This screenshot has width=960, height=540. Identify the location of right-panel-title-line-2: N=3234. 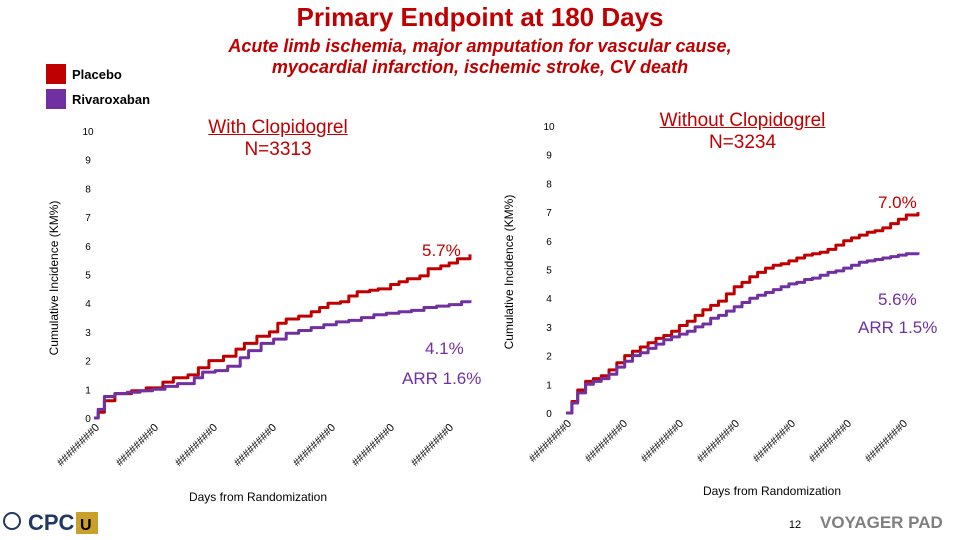
(742, 142).